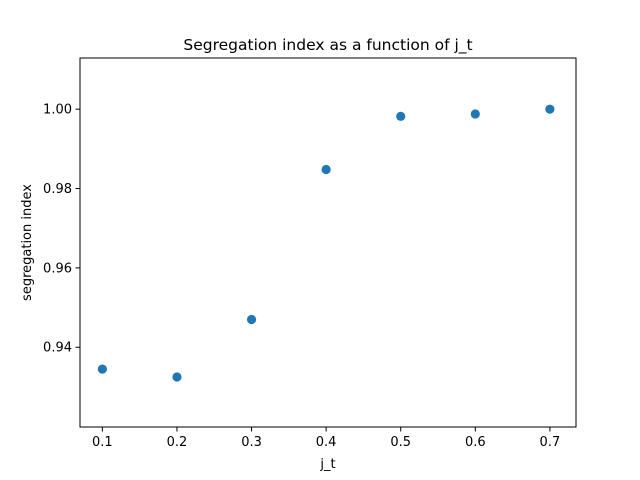 This screenshot has width=640, height=480. Describe the element at coordinates (102, 442) in the screenshot. I see `x-tick-label: 0.1` at that location.